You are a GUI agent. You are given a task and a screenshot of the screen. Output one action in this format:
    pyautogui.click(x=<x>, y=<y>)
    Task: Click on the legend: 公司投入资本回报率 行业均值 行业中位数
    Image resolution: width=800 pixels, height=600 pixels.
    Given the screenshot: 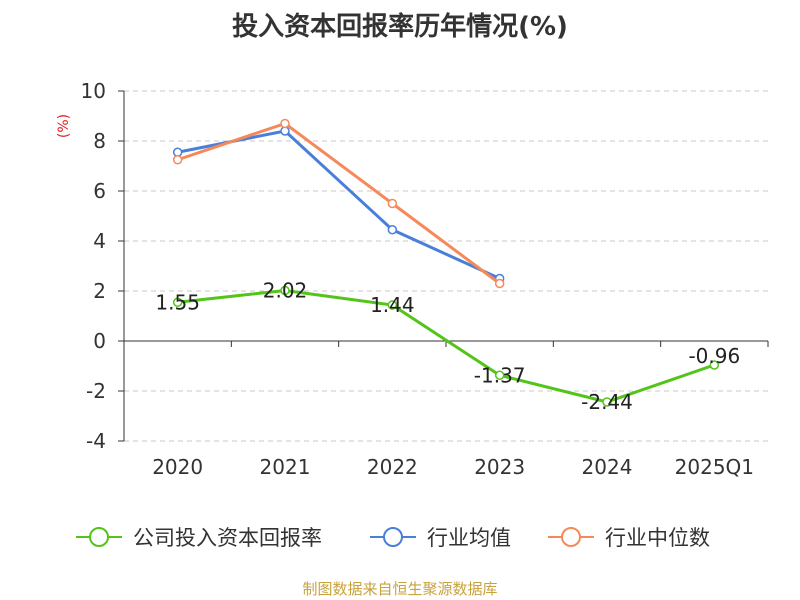 What is the action you would take?
    pyautogui.click(x=393, y=538)
    